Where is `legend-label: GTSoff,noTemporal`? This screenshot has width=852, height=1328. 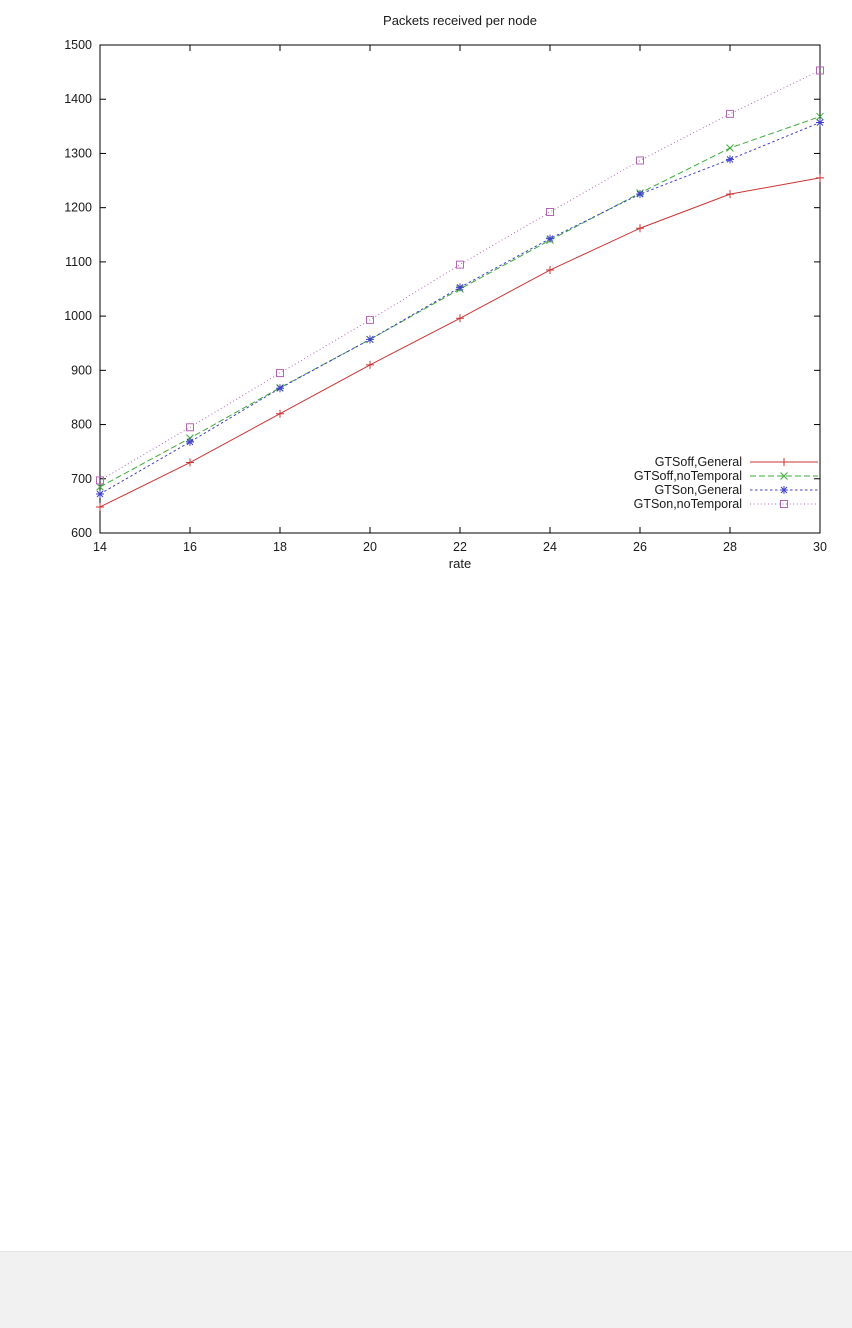 legend-label: GTSoff,noTemporal is located at coordinates (688, 476).